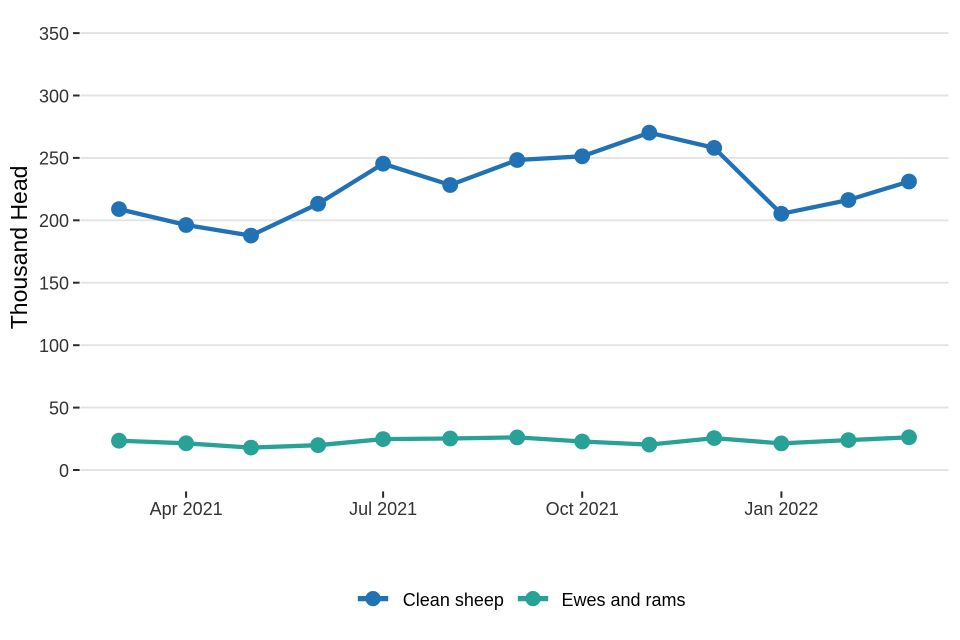  Describe the element at coordinates (19, 248) in the screenshot. I see `svg-text: Thousand Head` at that location.